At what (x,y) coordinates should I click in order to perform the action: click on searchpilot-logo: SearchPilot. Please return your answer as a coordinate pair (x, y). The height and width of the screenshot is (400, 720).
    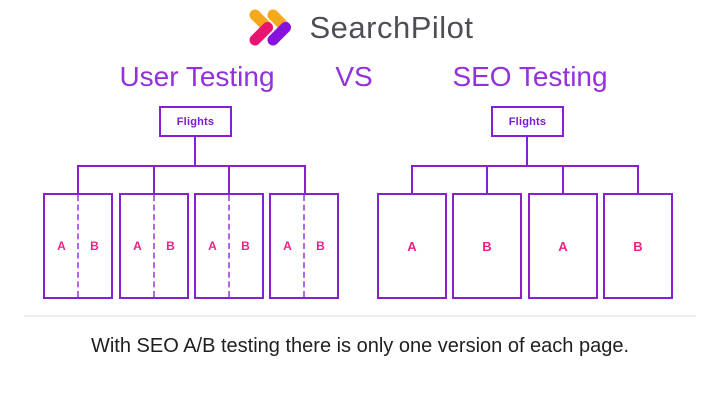
    Looking at the image, I should click on (360, 28).